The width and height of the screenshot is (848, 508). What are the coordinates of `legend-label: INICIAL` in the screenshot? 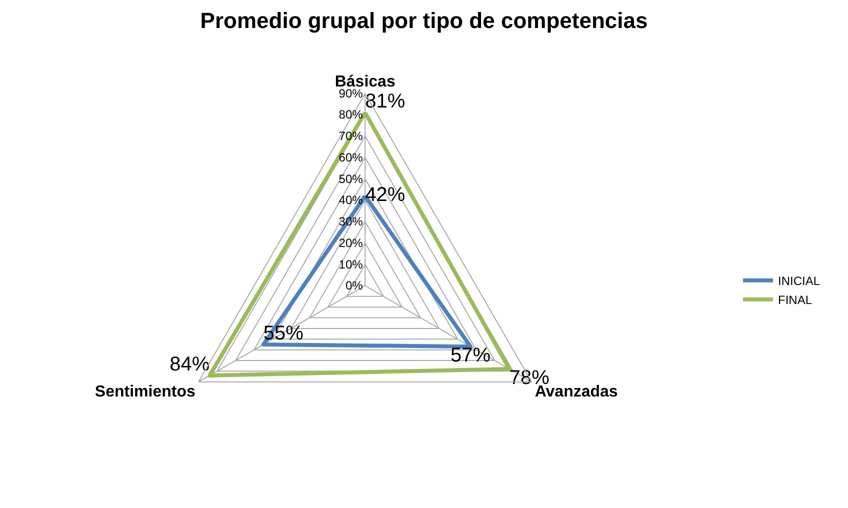 It's located at (799, 281).